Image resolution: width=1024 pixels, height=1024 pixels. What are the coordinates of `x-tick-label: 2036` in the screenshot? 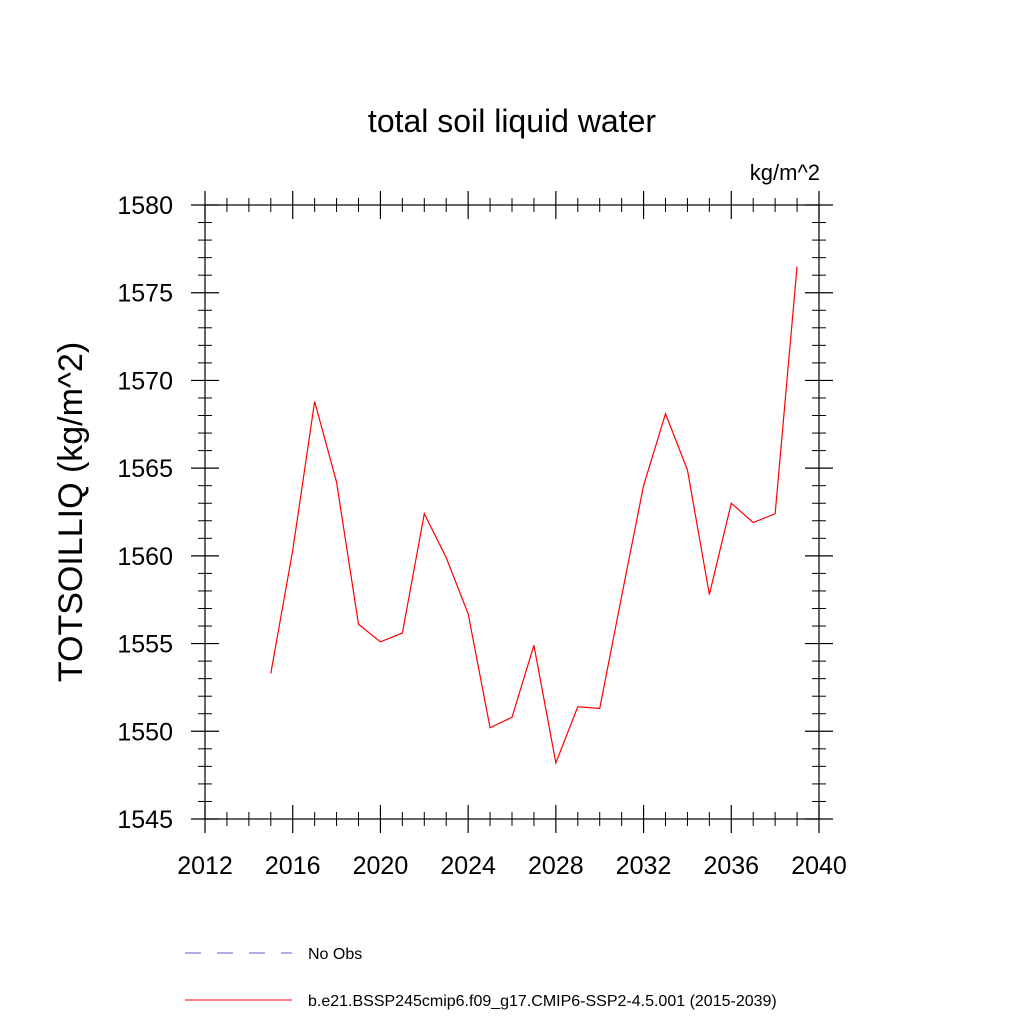 It's located at (731, 866).